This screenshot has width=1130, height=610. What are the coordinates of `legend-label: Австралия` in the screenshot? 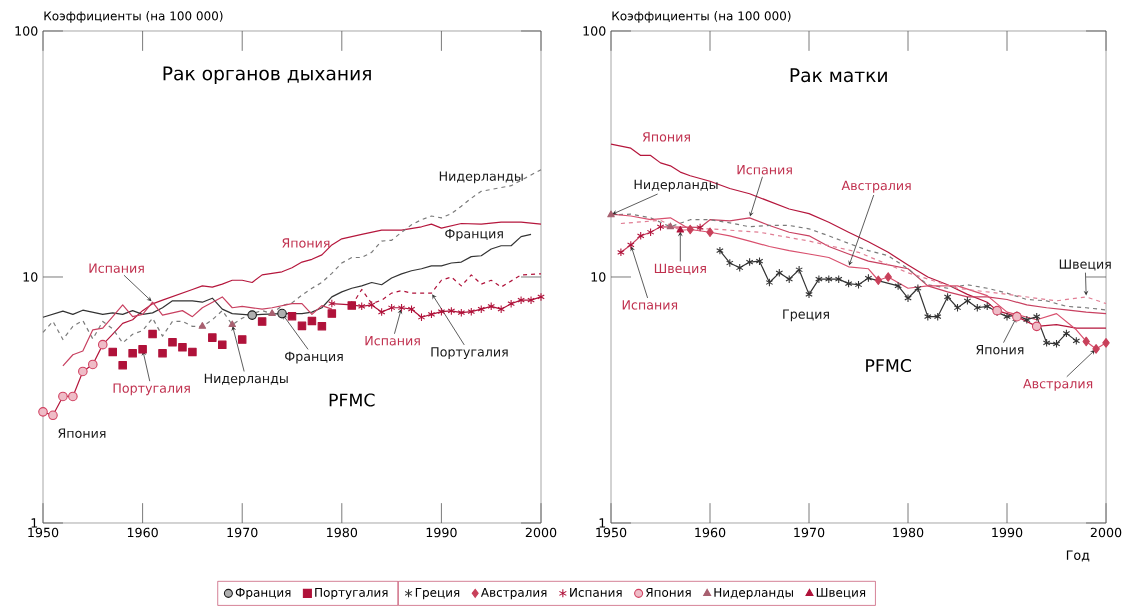 It's located at (513, 593).